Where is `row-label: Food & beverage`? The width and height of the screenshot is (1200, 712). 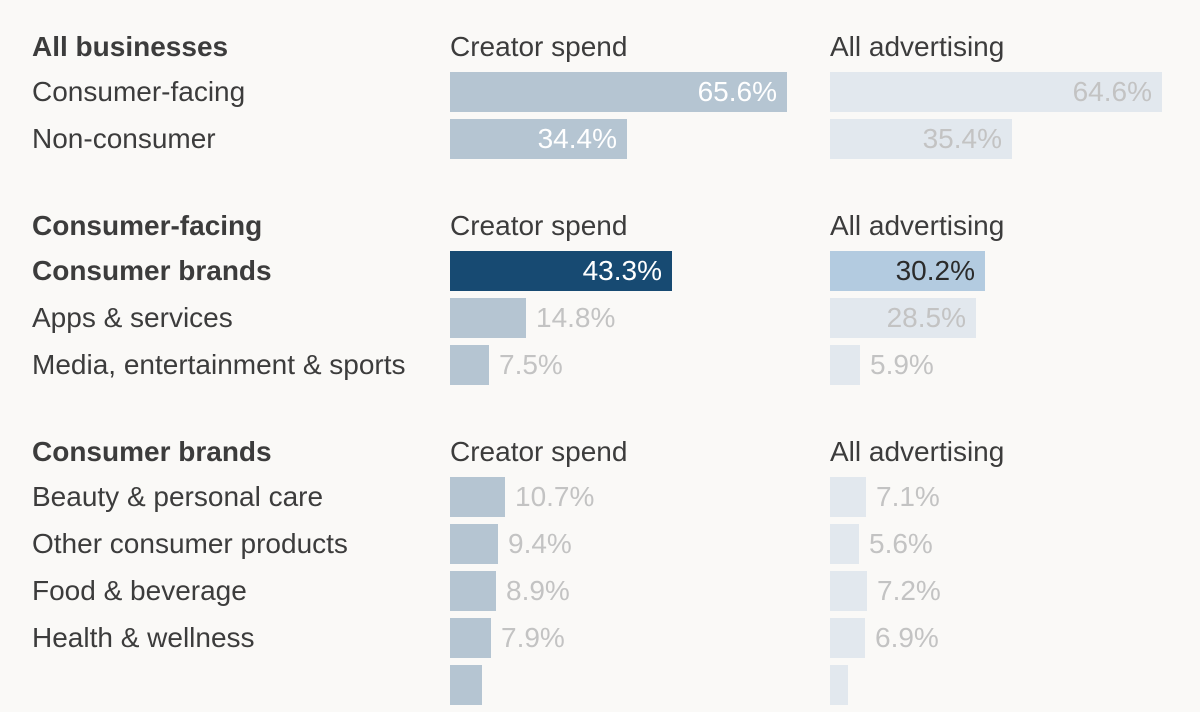 row-label: Food & beverage is located at coordinates (139, 590).